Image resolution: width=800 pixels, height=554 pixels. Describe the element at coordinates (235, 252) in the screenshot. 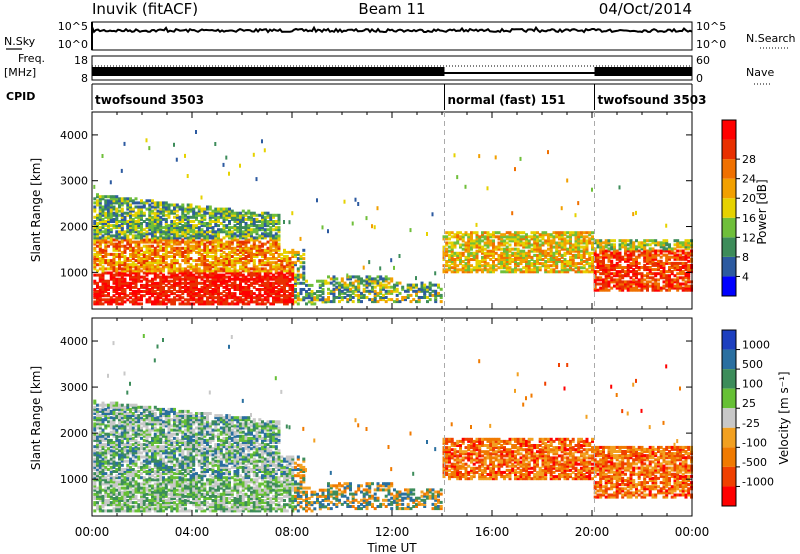

I see `power-cell-1959` at that location.